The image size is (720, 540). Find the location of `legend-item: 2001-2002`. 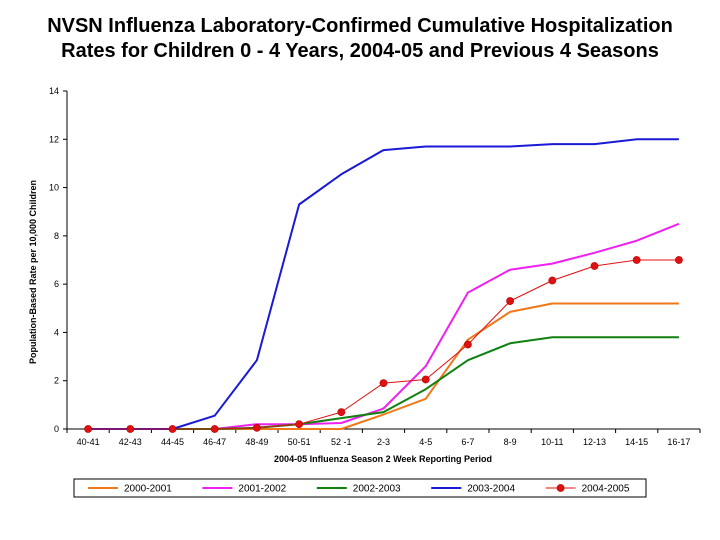

legend-item: 2001-2002 is located at coordinates (244, 489).